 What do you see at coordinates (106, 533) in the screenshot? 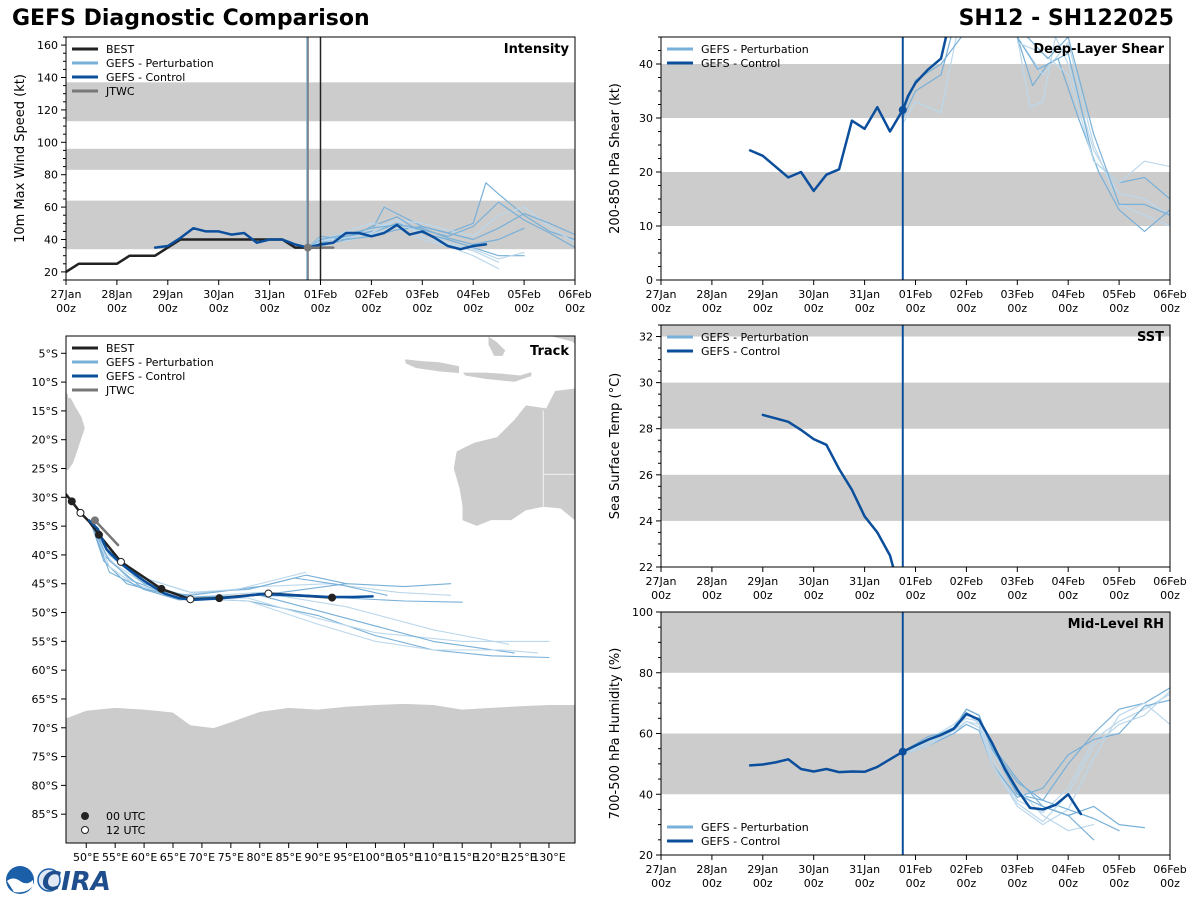
I see `jtwc-track` at bounding box center [106, 533].